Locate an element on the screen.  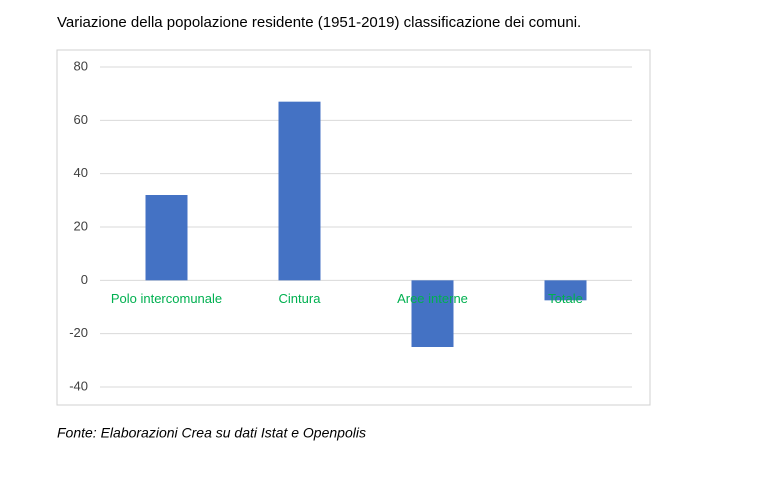
y-tick-label: 80 is located at coordinates (81, 65).